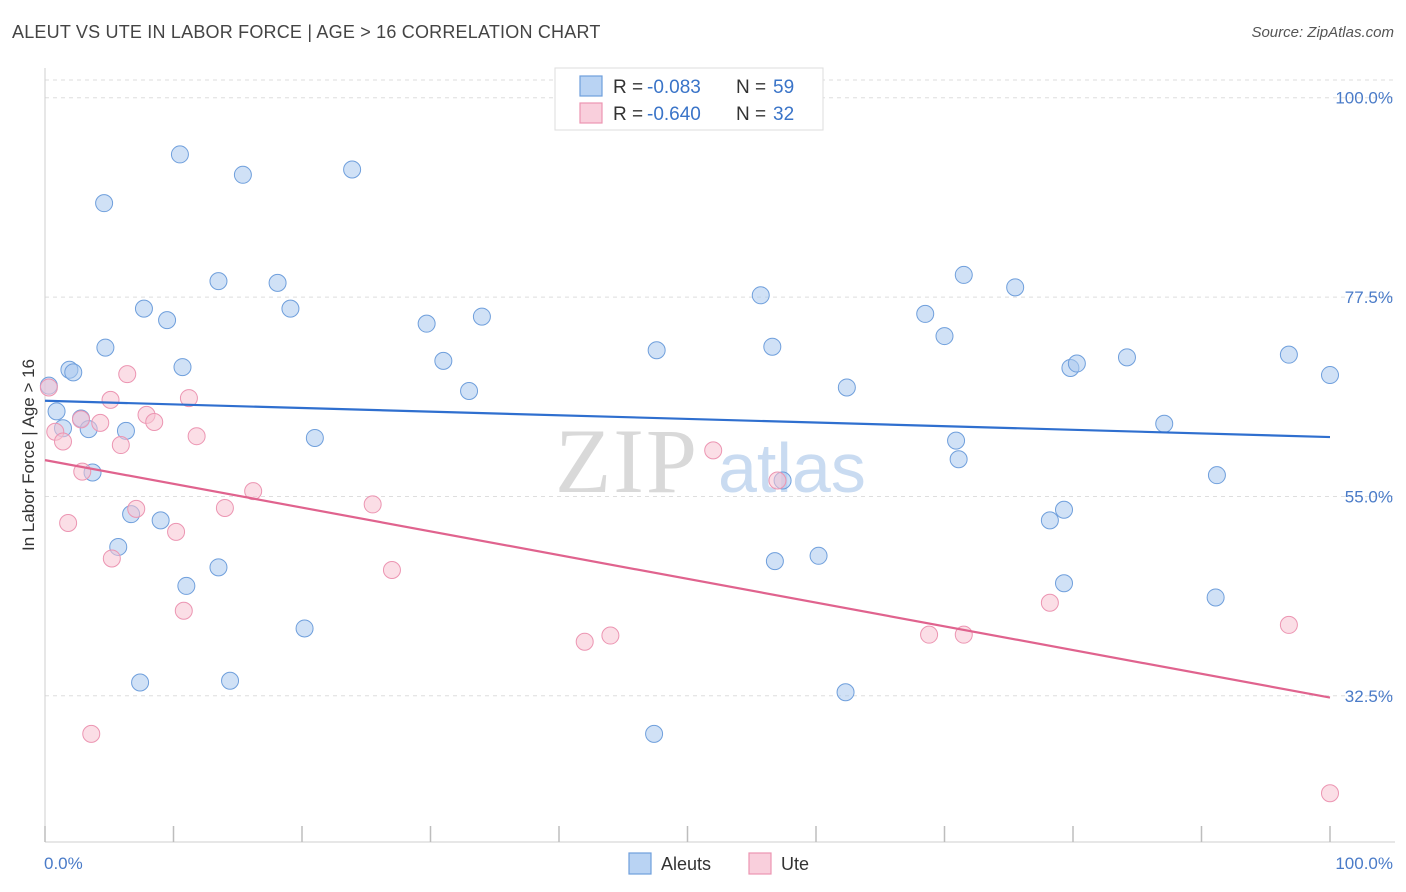 The width and height of the screenshot is (1406, 892). I want to click on source-credit: Source: ZipAtlas.com, so click(1322, 32).